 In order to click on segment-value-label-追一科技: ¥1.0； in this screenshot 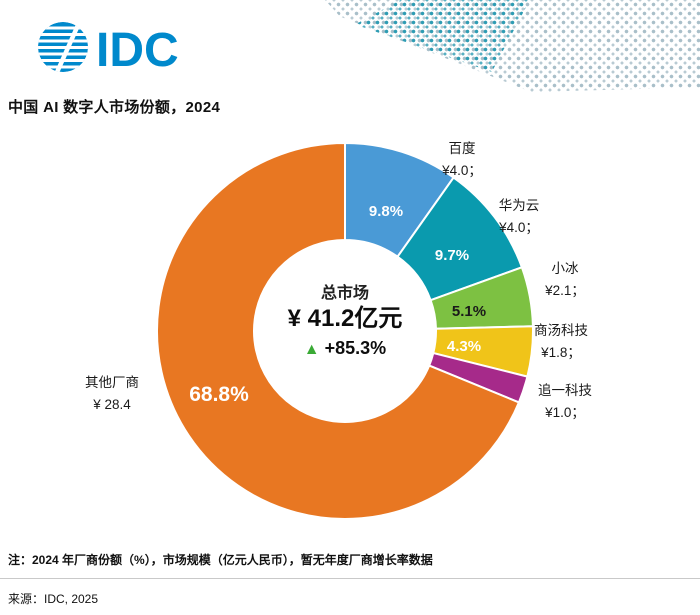, I will do `click(564, 413)`.